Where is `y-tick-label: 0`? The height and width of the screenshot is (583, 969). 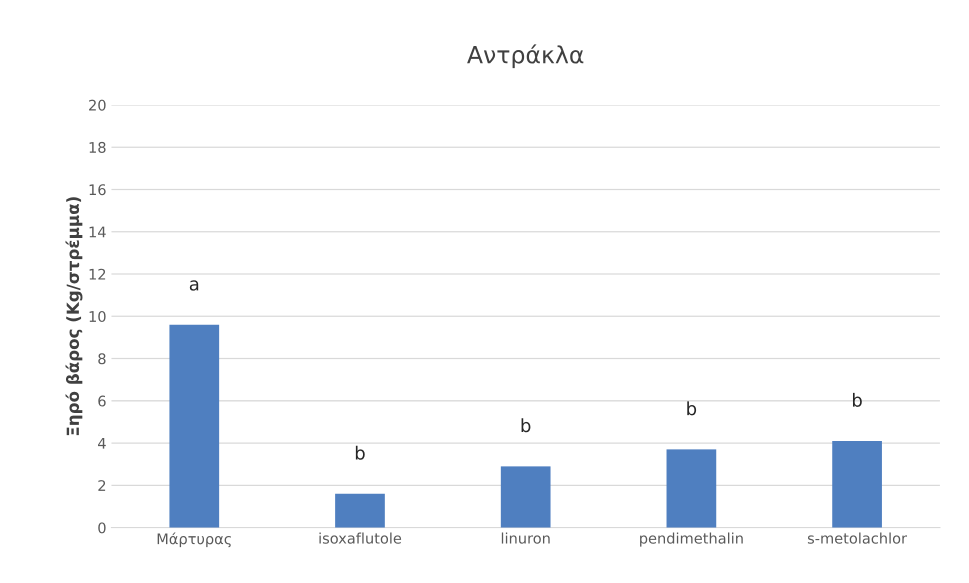
y-tick-label: 0 is located at coordinates (102, 528).